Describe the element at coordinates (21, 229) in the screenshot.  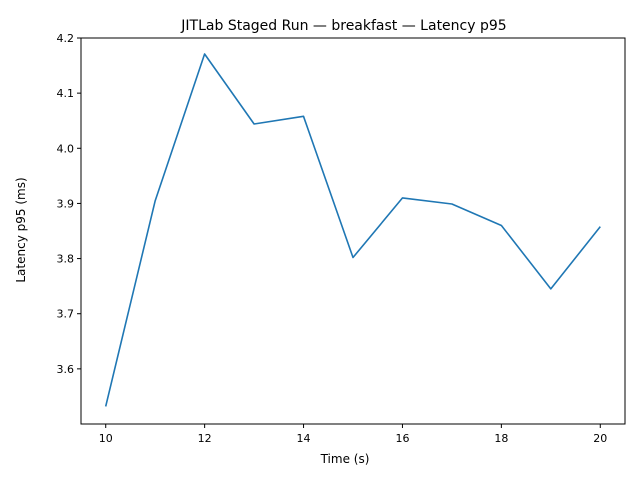
I see `y-axis-label: Latency p95 (ms)` at that location.